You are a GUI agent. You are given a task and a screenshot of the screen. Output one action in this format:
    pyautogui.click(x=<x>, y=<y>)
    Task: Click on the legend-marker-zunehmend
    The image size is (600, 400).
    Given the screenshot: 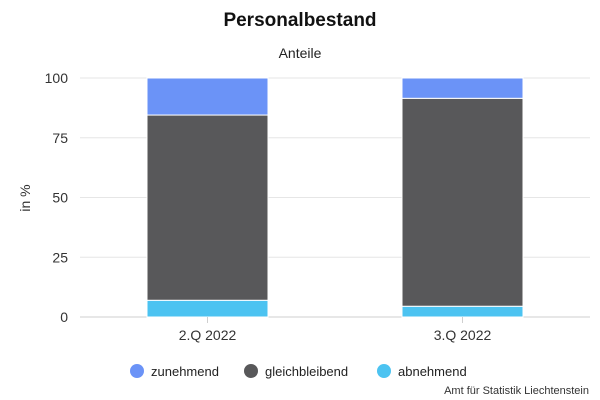 What is the action you would take?
    pyautogui.click(x=137, y=371)
    